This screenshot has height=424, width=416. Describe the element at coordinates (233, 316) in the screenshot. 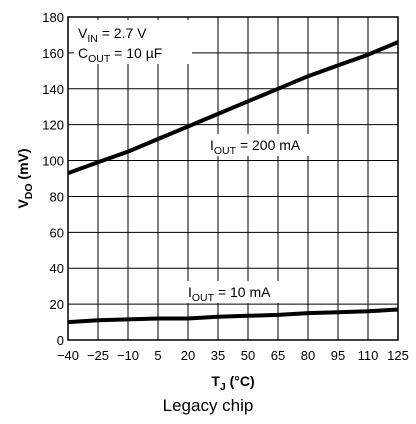

I see `series-line-10ma` at that location.